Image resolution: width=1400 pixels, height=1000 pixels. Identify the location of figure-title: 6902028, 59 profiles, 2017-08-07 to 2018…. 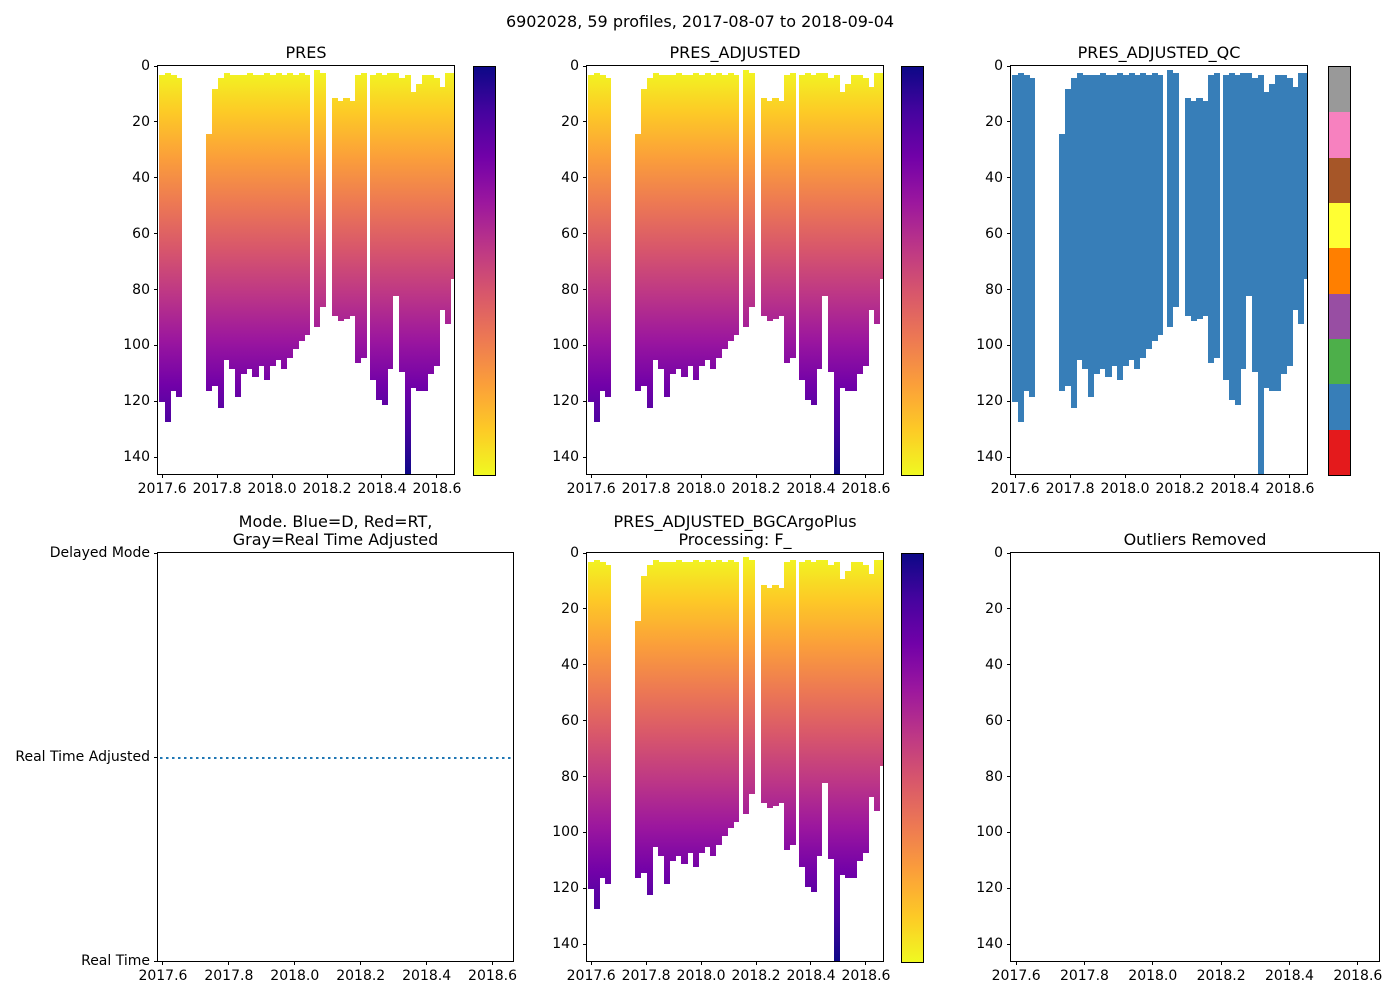
(700, 21).